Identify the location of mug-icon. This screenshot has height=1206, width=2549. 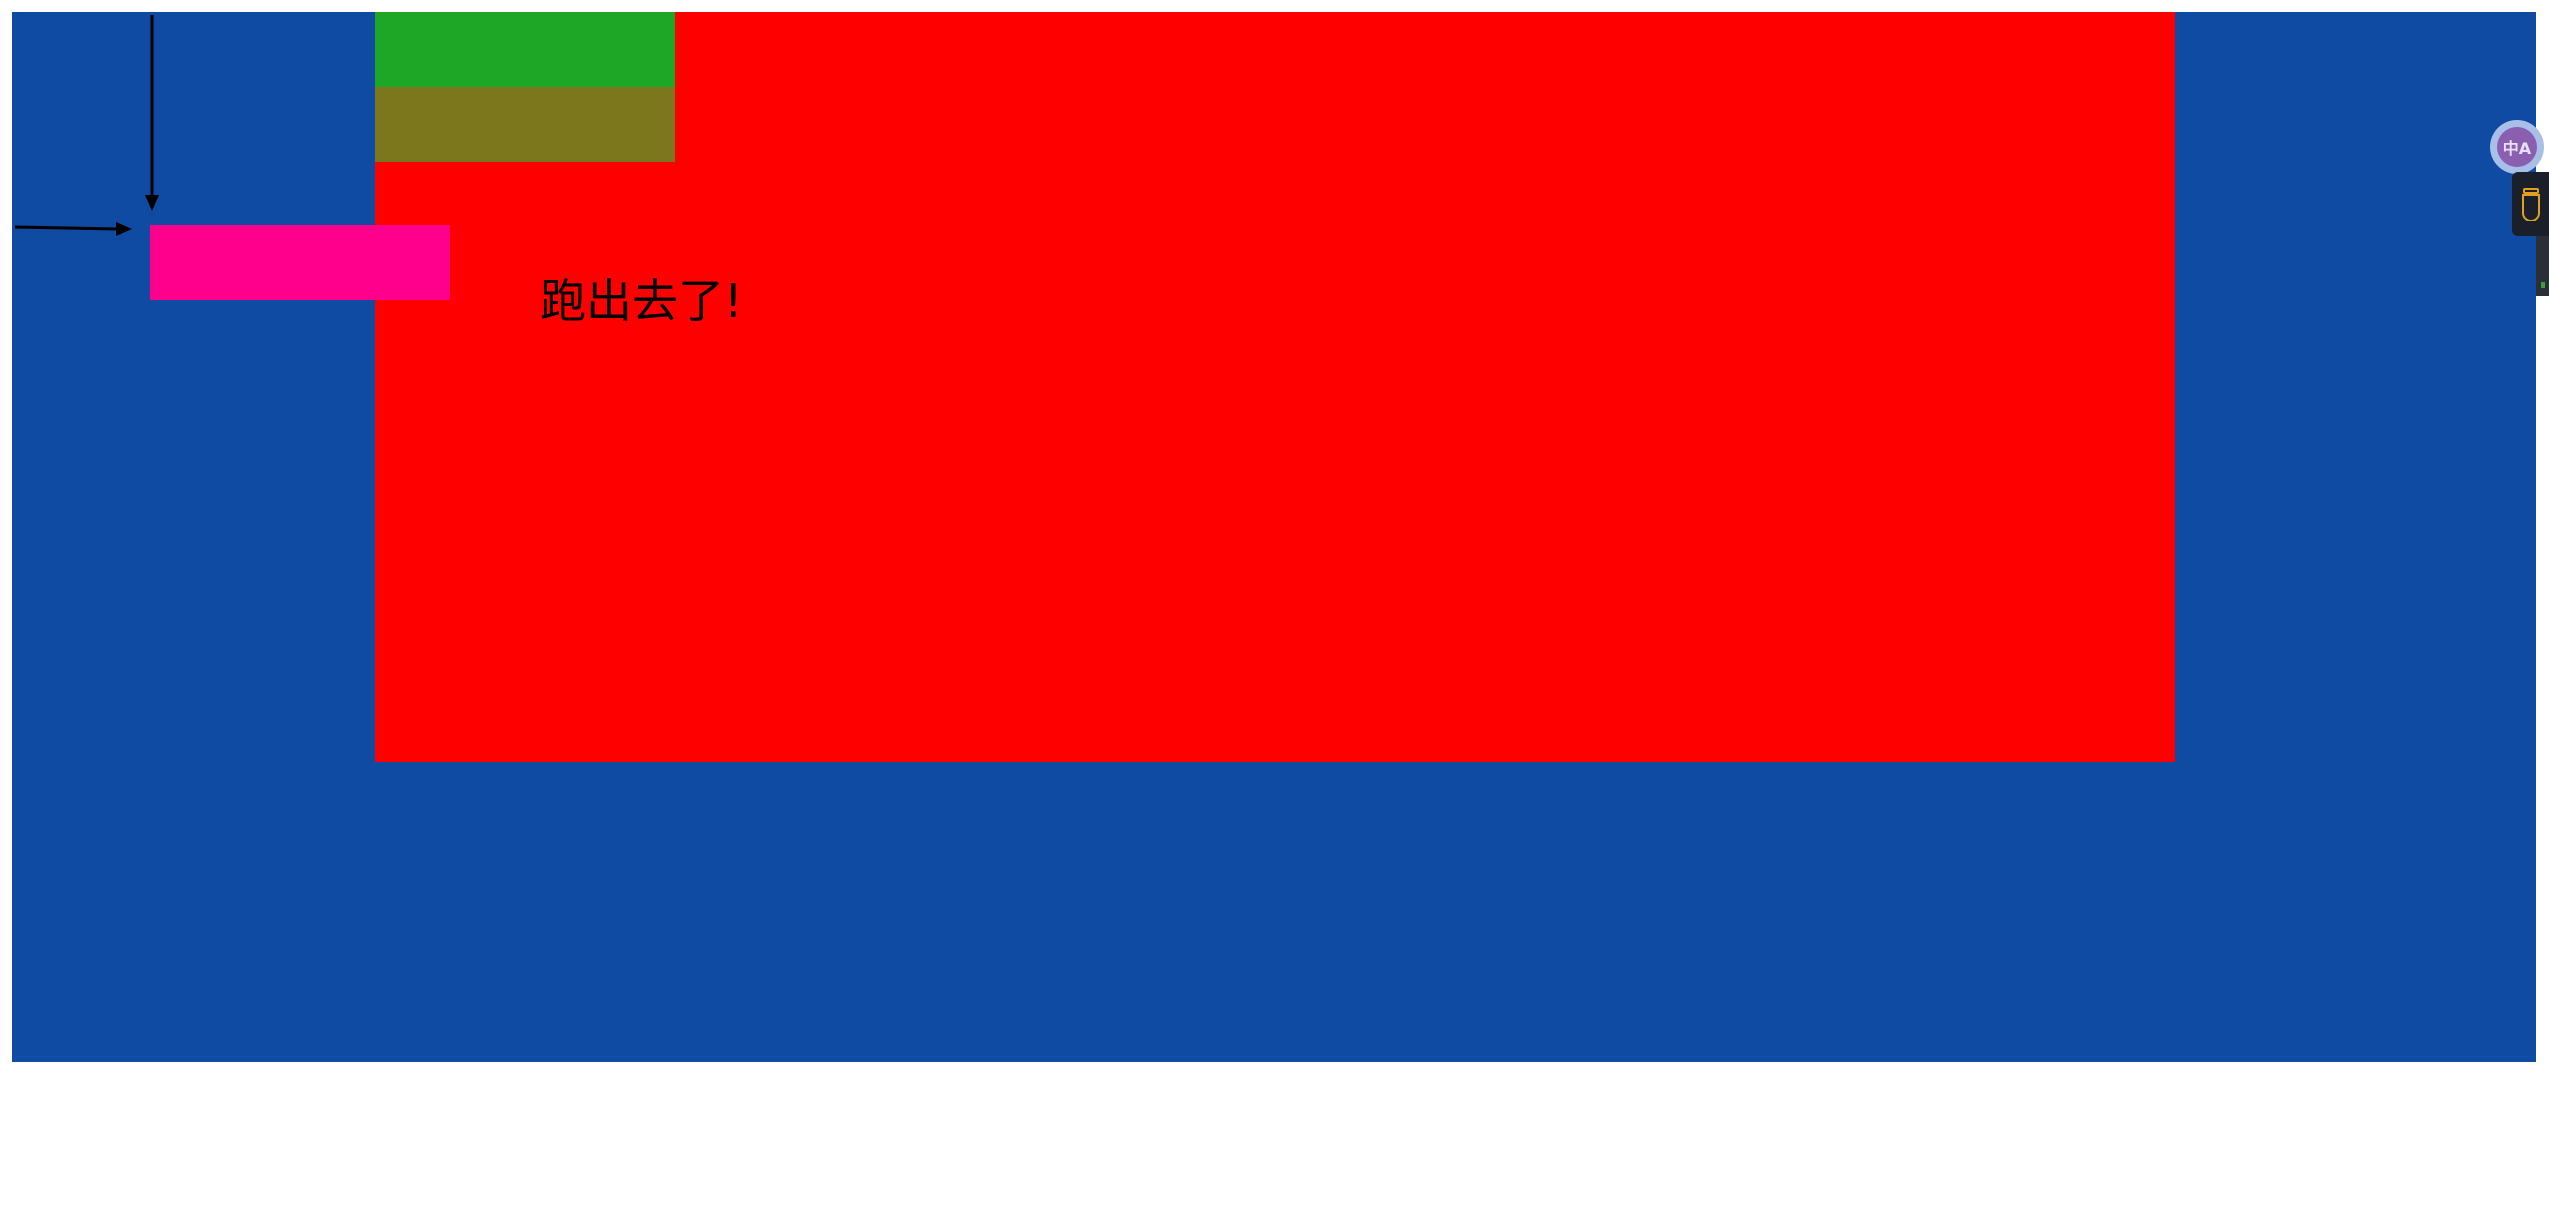
(2530, 204).